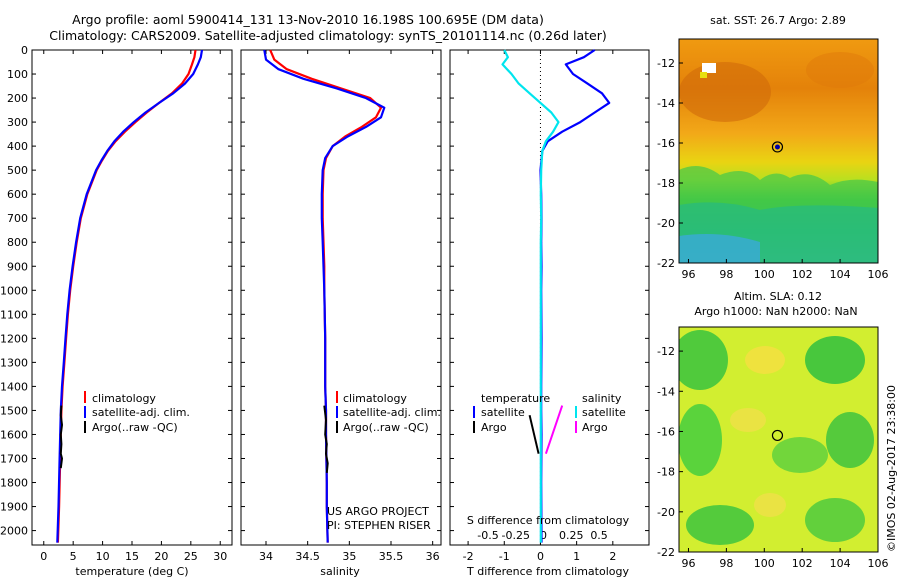 This screenshot has height=580, width=900. What do you see at coordinates (132, 556) in the screenshot?
I see `x-tick-label: 15` at bounding box center [132, 556].